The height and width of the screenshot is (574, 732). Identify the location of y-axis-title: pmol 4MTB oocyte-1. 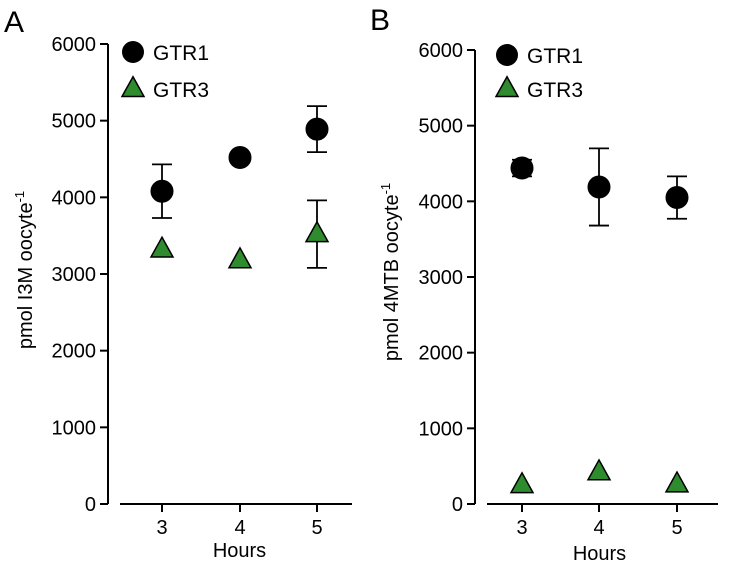
(390, 272).